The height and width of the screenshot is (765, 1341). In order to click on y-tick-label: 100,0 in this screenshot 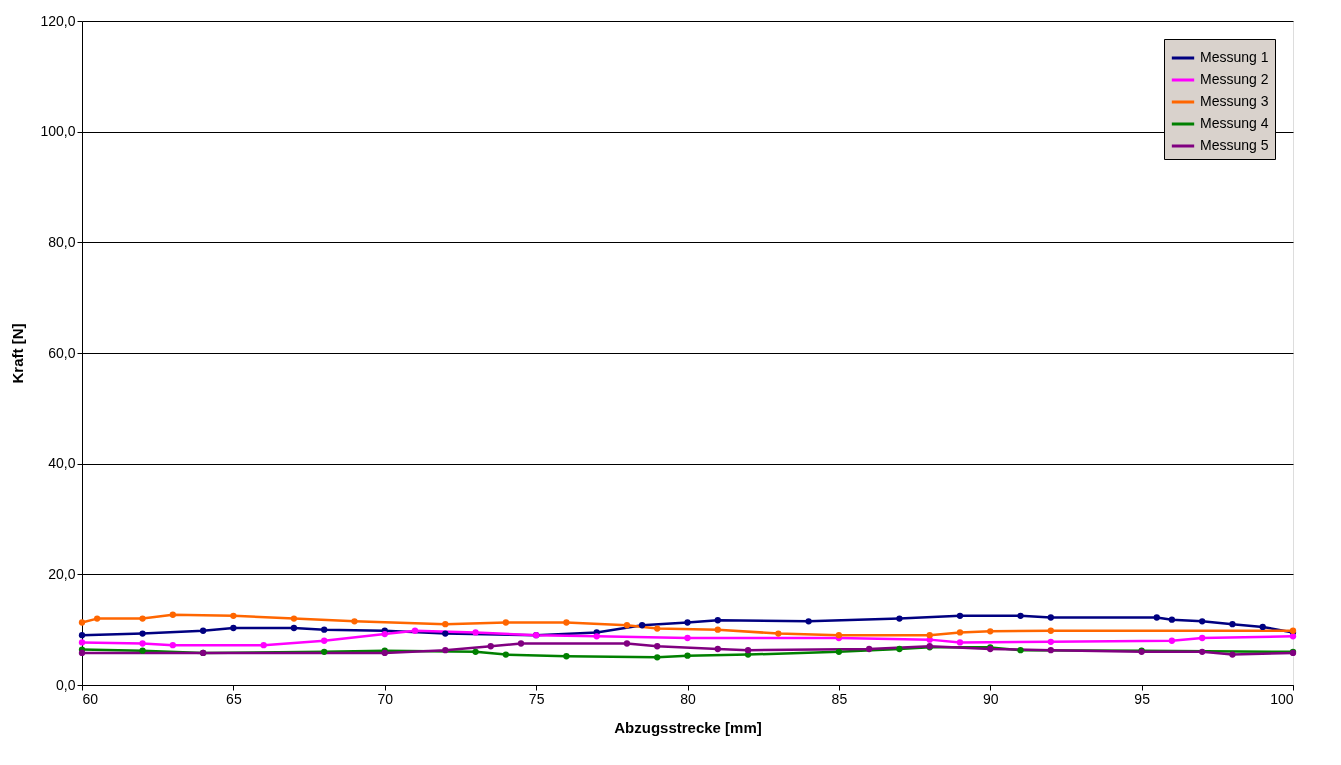, I will do `click(58, 131)`.